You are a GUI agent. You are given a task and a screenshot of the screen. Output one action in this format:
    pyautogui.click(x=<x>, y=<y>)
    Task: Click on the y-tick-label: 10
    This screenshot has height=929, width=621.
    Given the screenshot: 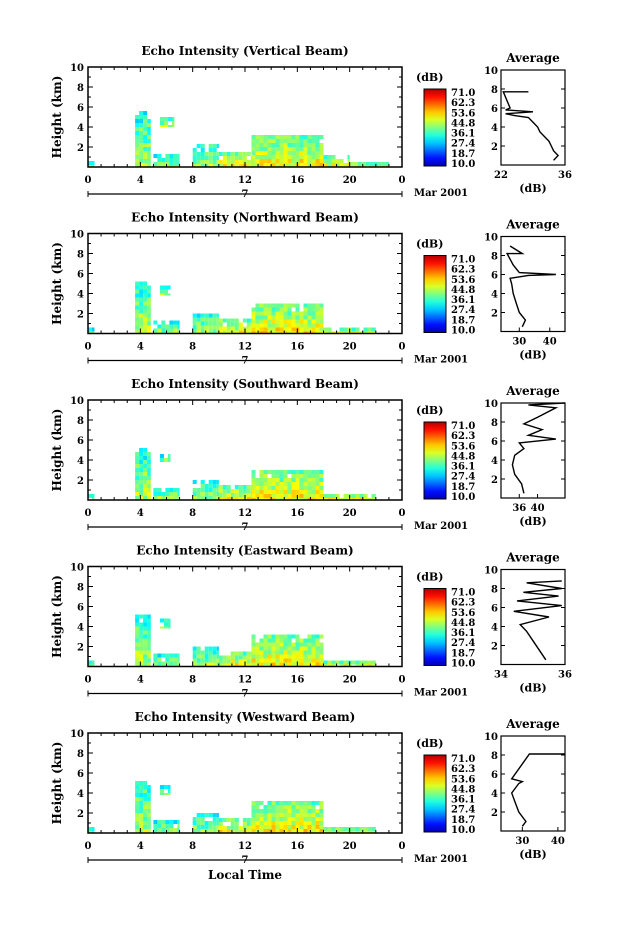 What is the action you would take?
    pyautogui.click(x=77, y=68)
    